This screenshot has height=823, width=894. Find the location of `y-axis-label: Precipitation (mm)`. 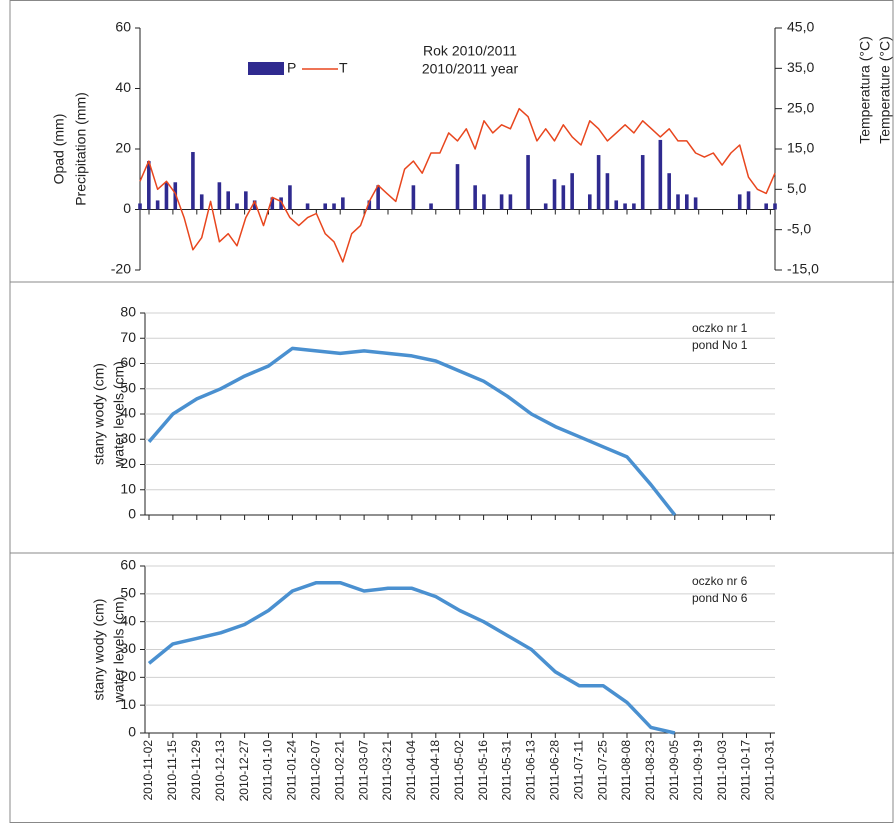

y-axis-label: Precipitation (mm) is located at coordinates (81, 149).